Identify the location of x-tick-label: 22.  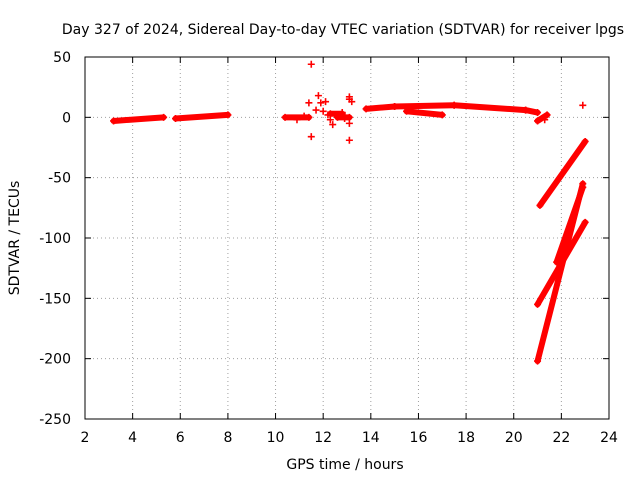
(561, 438).